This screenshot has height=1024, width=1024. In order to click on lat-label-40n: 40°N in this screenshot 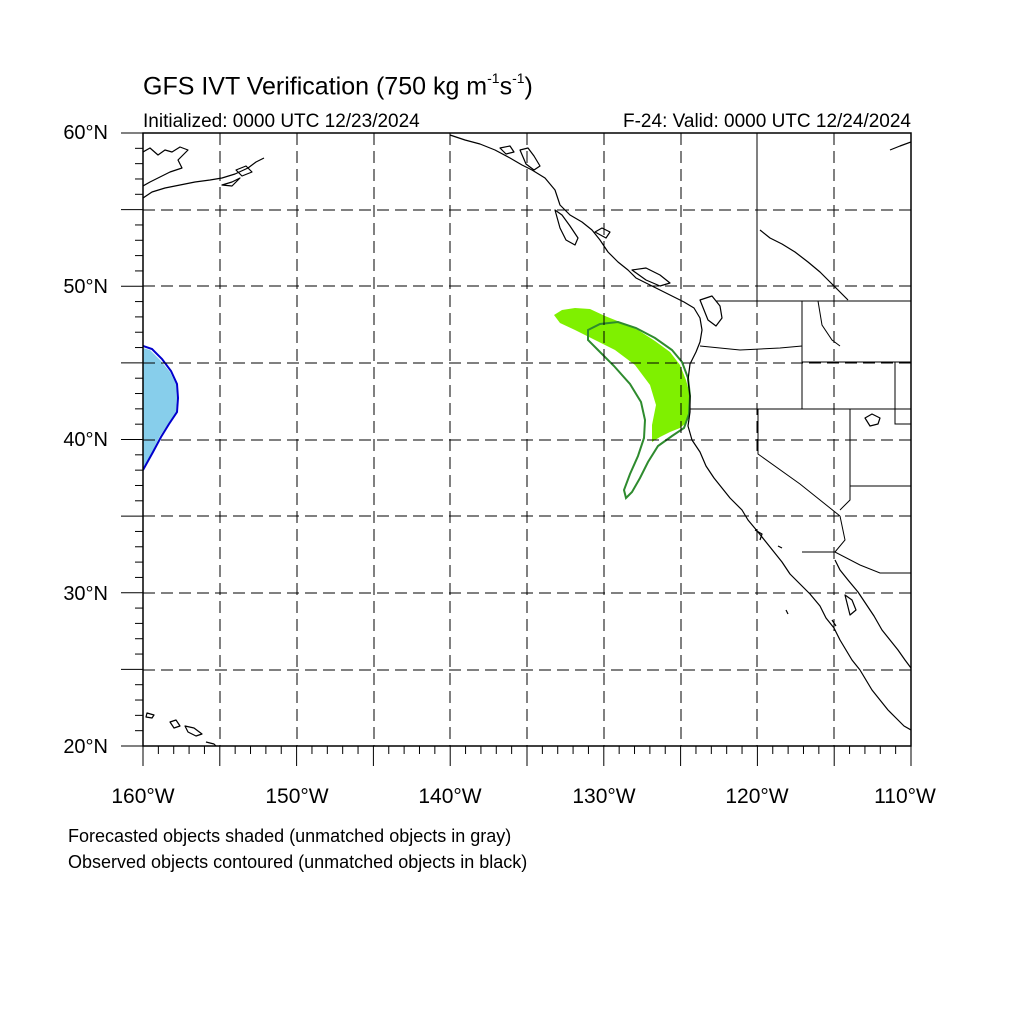, I will do `click(85, 440)`.